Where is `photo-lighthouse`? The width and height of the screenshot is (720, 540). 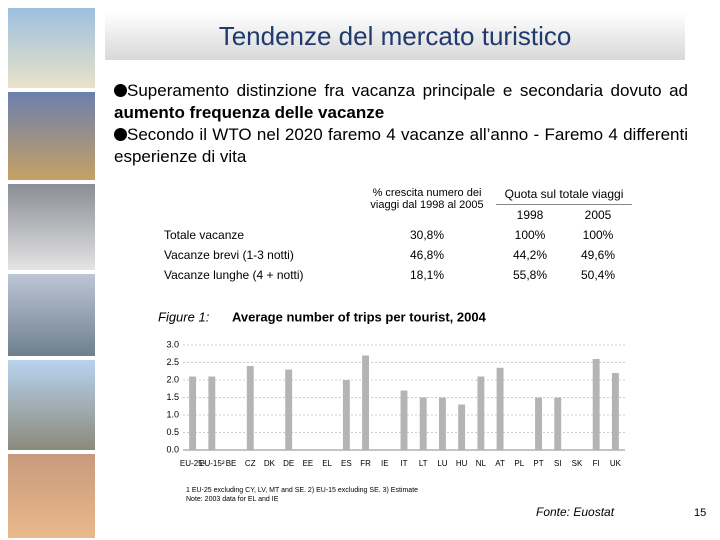 photo-lighthouse is located at coordinates (51, 405).